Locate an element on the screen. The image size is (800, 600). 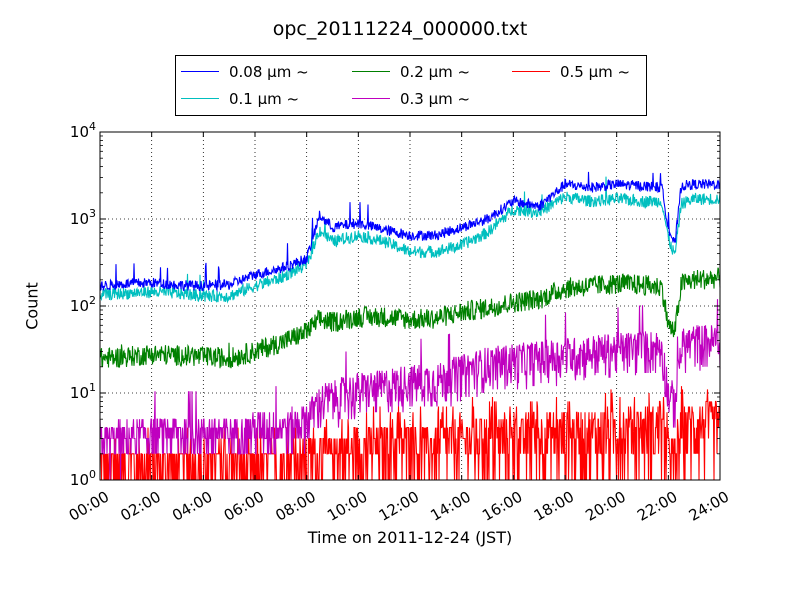
y-tick-label: 10¹ is located at coordinates (83, 391).